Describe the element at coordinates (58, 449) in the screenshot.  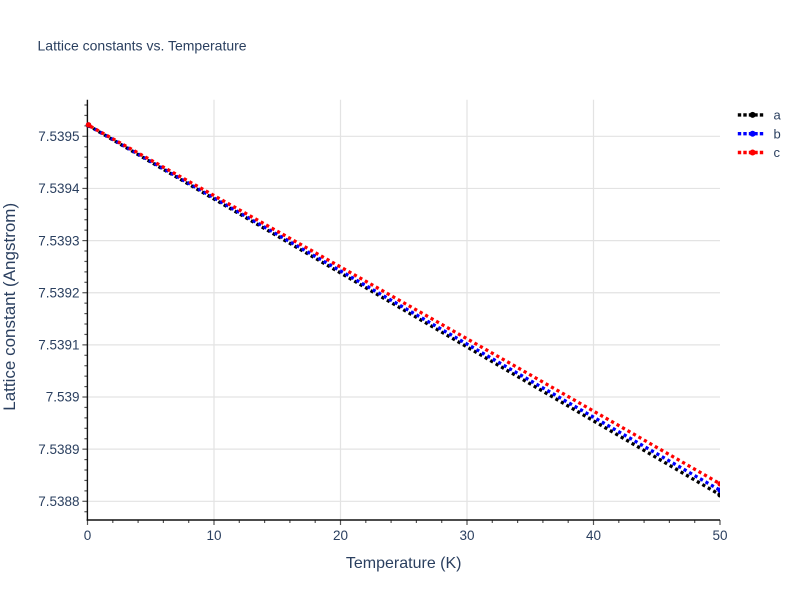
I see `svg-text: 7.5389` at that location.